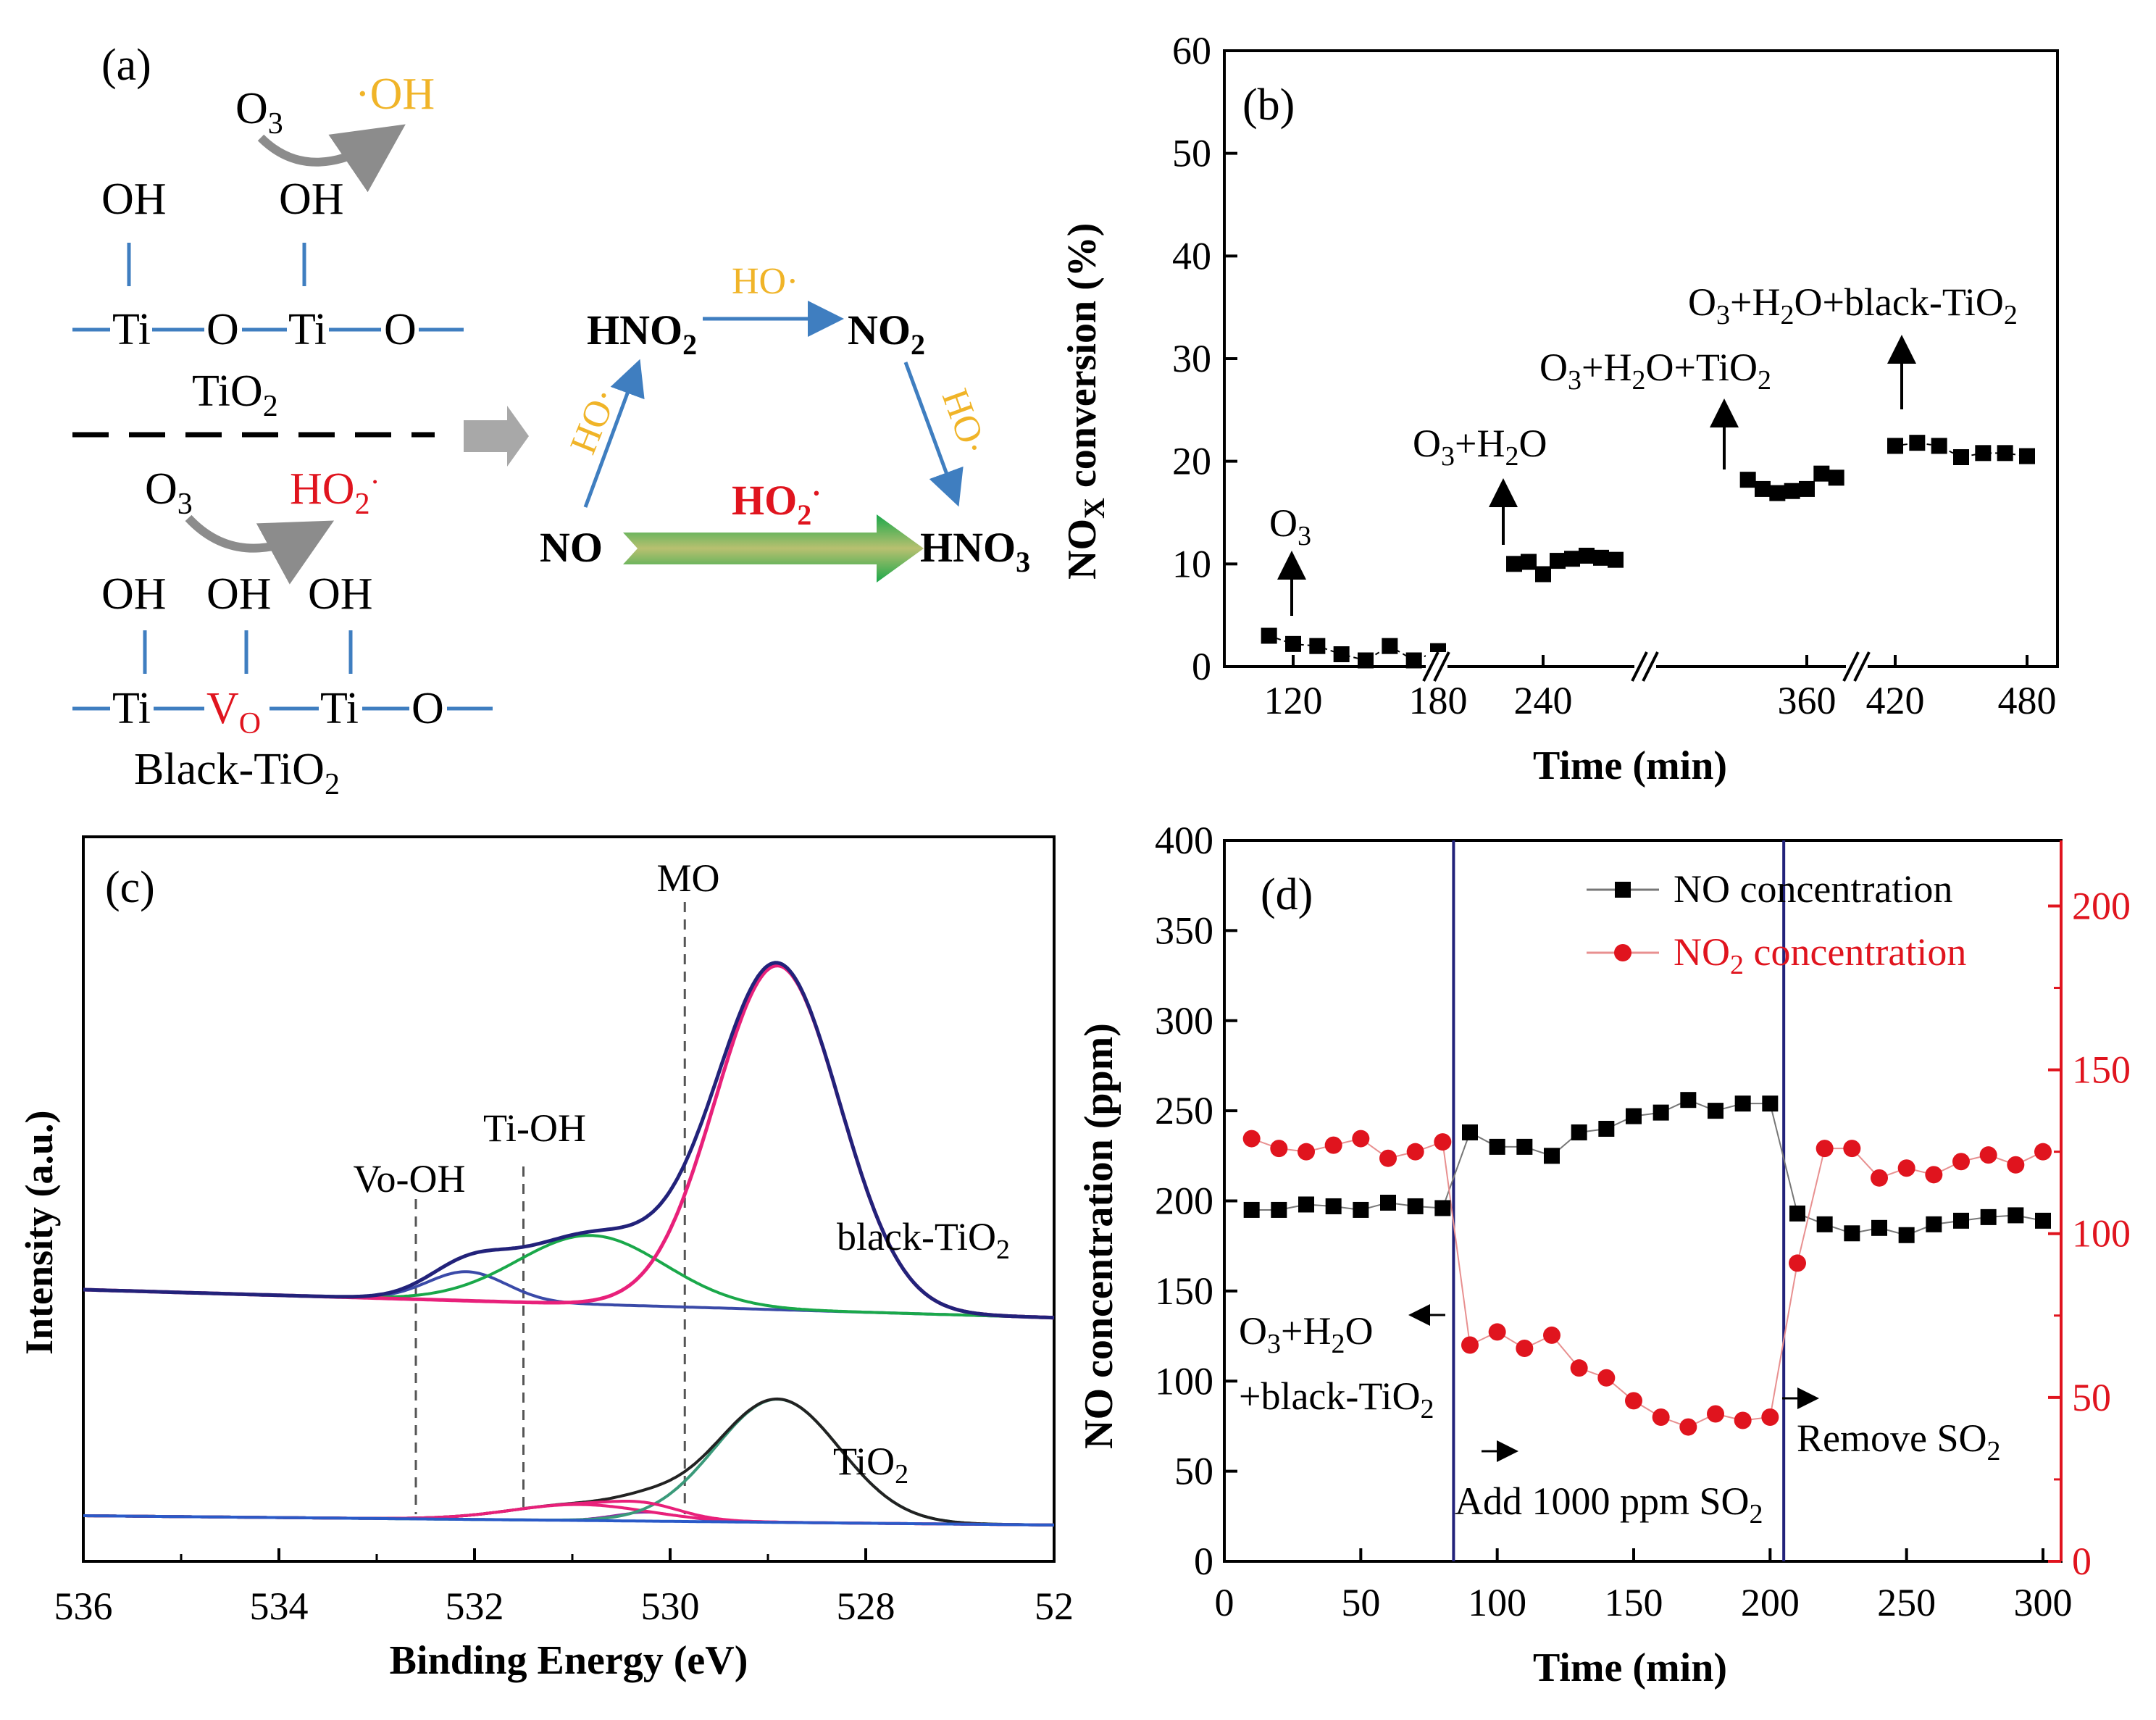  Describe the element at coordinates (1196, 1201) in the screenshot. I see `panel-d-yticks-left: 0 50 100 150 200 250 300 350 400` at that location.